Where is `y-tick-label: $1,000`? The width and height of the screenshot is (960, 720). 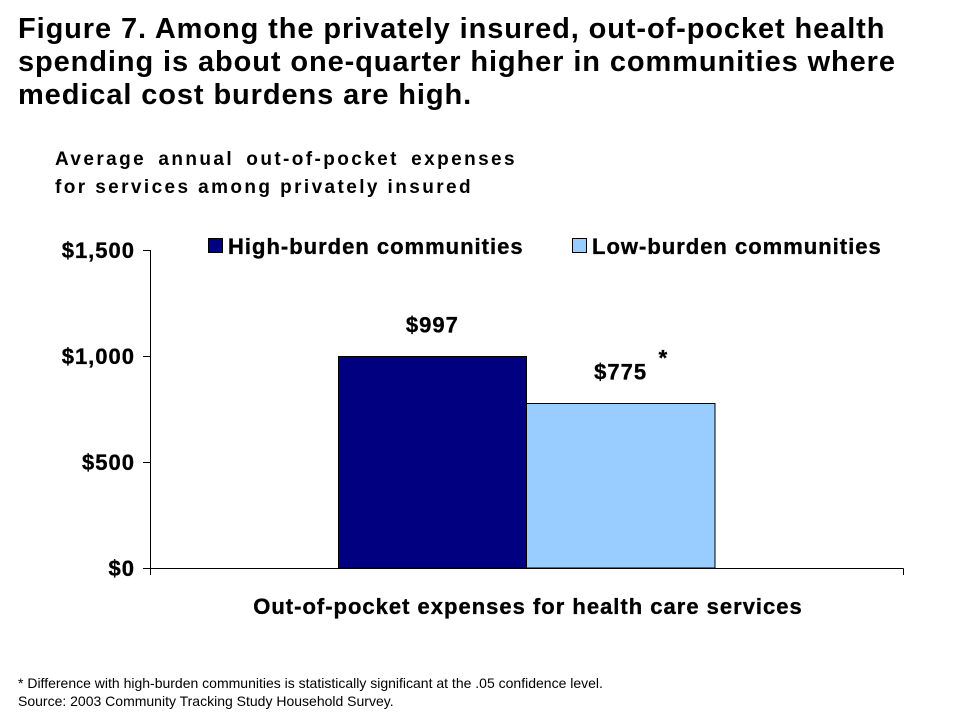 y-tick-label: $1,000 is located at coordinates (98, 356).